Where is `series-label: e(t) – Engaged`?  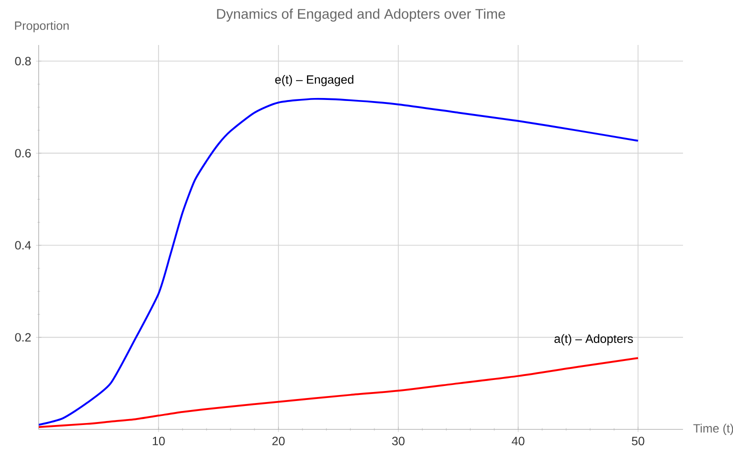
series-label: e(t) – Engaged is located at coordinates (314, 80).